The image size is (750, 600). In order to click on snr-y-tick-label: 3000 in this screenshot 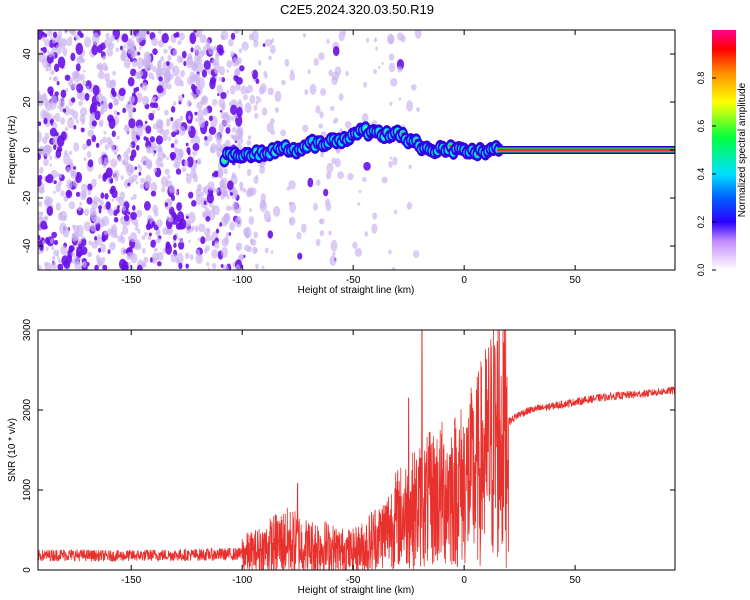, I will do `click(27, 329)`.